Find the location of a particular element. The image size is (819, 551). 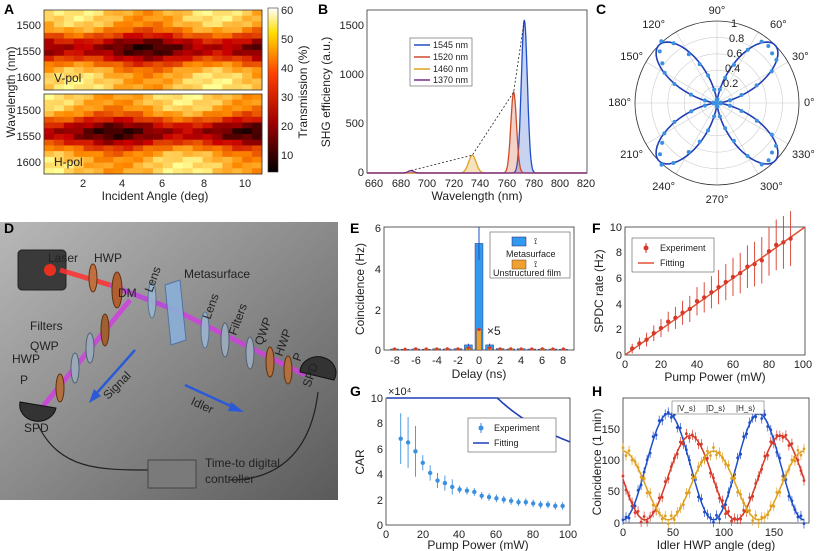

lens-optic-idler is located at coordinates (205, 330).